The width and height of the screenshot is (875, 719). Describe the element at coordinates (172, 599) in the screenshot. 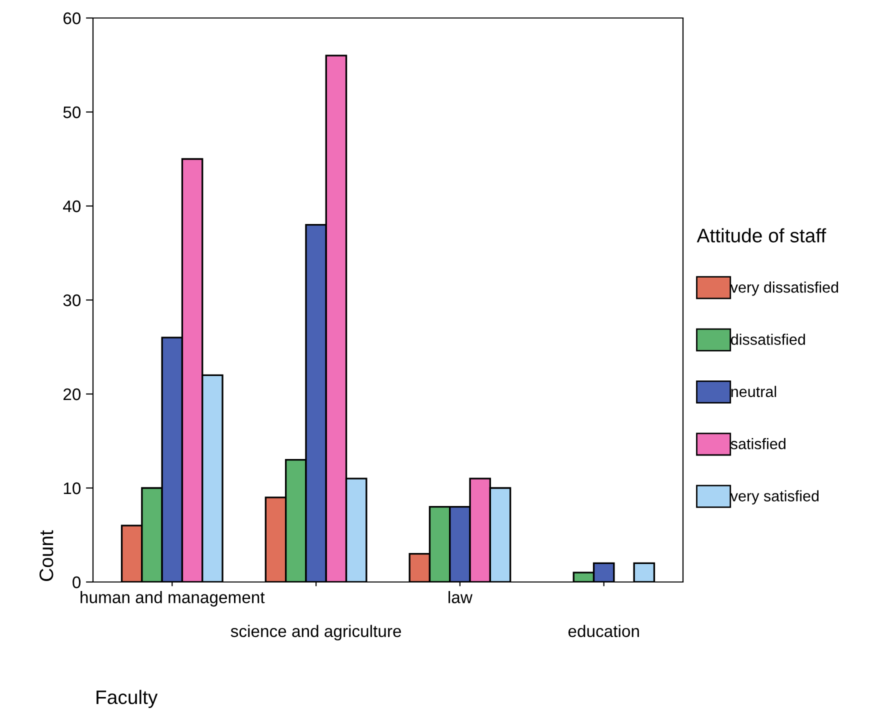

I see `x-tick-label: human and management` at that location.